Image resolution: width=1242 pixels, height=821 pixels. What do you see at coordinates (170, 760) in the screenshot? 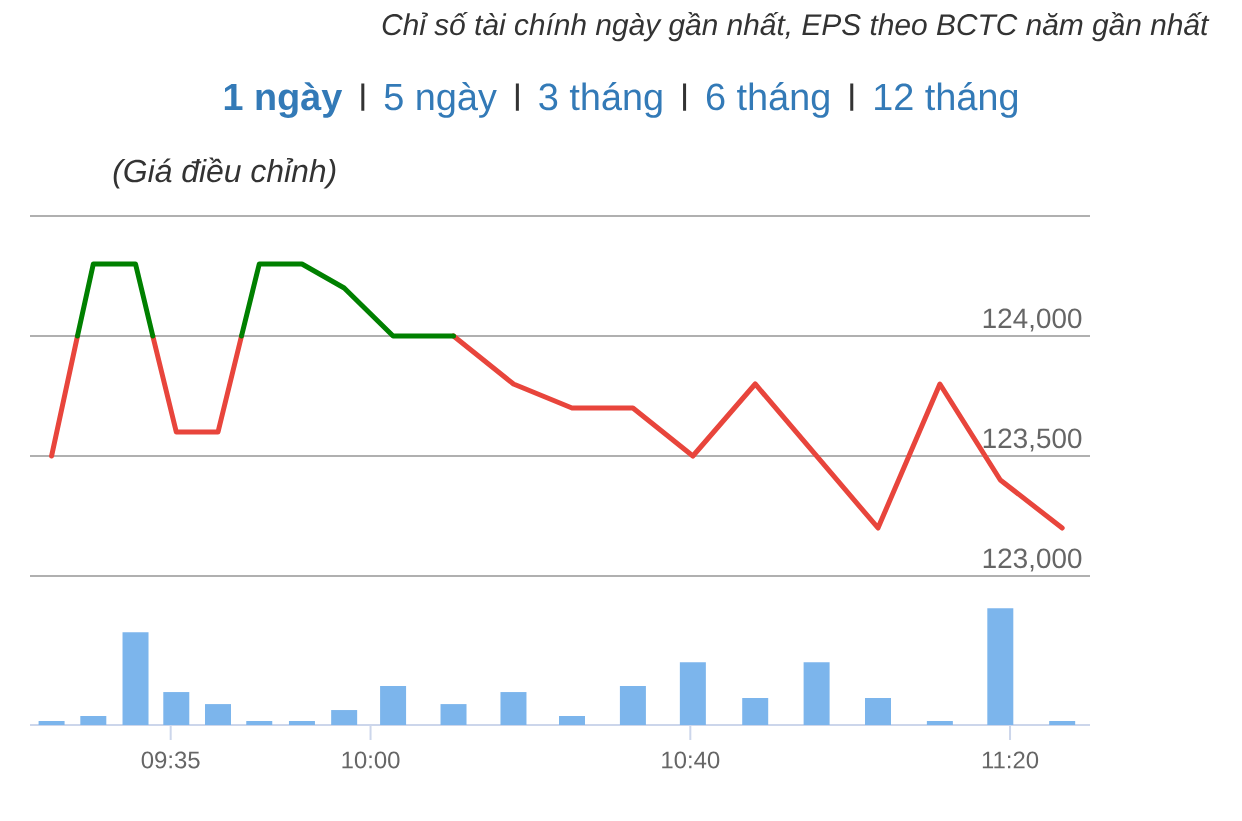
I see `x-tick-label: 09:35` at bounding box center [170, 760].